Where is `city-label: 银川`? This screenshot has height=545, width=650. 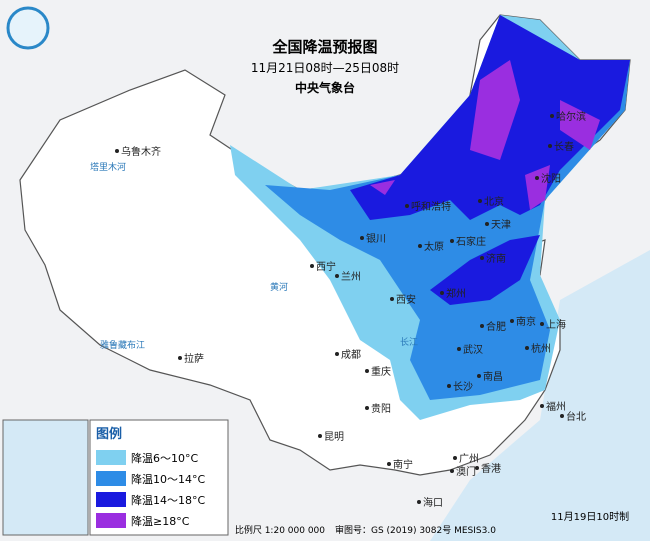
city-label: 银川 is located at coordinates (376, 238).